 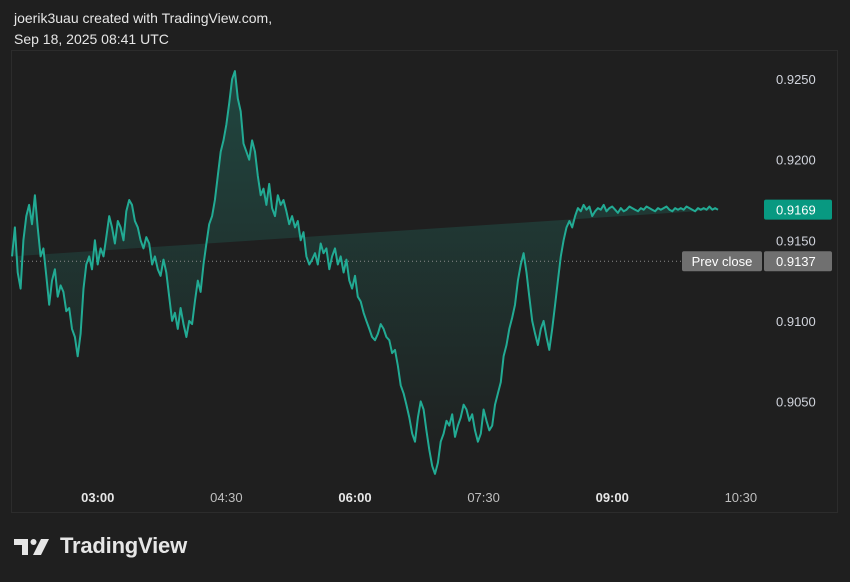 What do you see at coordinates (741, 497) in the screenshot?
I see `x-tick-label: 10:30` at bounding box center [741, 497].